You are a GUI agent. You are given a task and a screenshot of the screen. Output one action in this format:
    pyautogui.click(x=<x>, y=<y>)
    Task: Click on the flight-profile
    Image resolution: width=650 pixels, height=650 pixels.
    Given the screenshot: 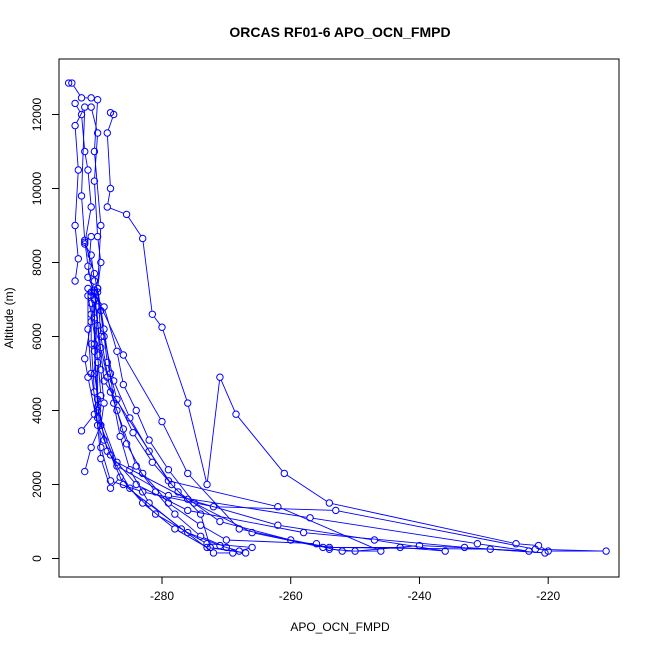 What is the action you would take?
    pyautogui.click(x=163, y=422)
    